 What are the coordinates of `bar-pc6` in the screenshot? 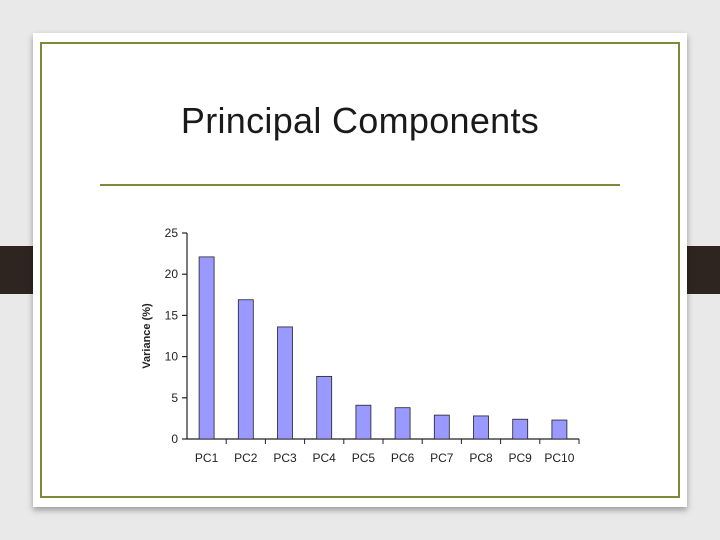 It's located at (402, 423).